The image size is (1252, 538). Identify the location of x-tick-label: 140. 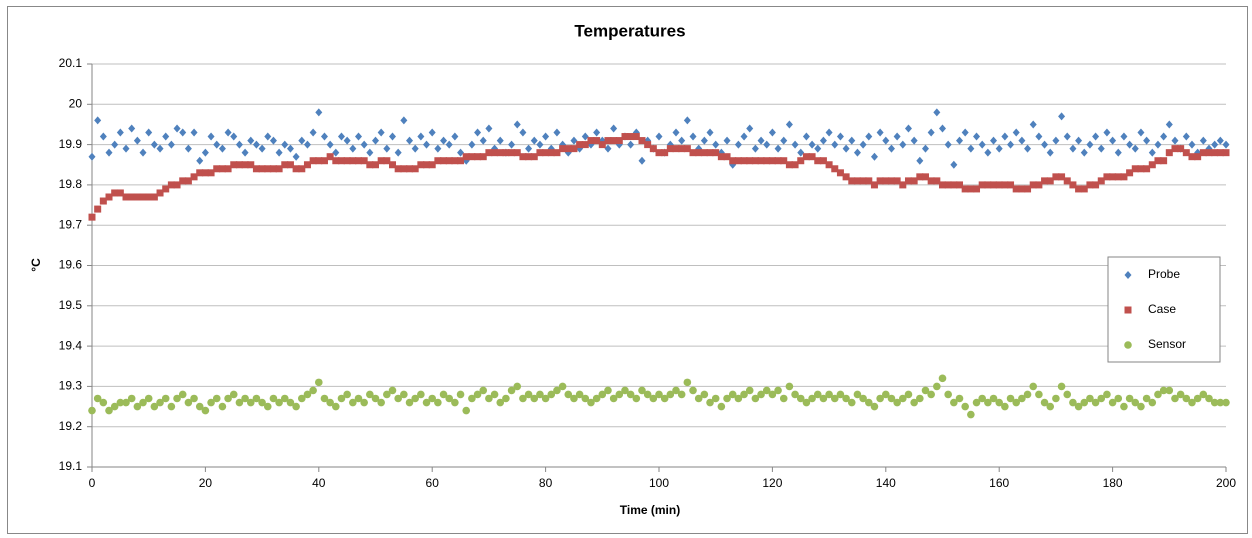
(886, 483).